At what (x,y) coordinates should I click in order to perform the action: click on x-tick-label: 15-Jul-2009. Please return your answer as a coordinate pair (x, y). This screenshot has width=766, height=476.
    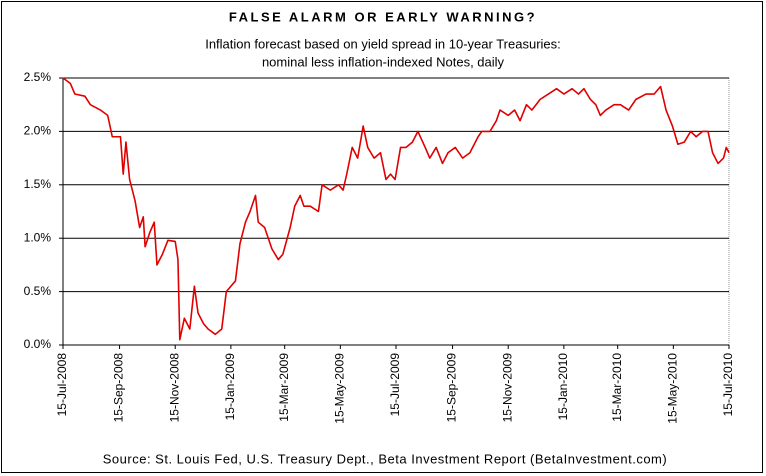
    Looking at the image, I should click on (395, 385).